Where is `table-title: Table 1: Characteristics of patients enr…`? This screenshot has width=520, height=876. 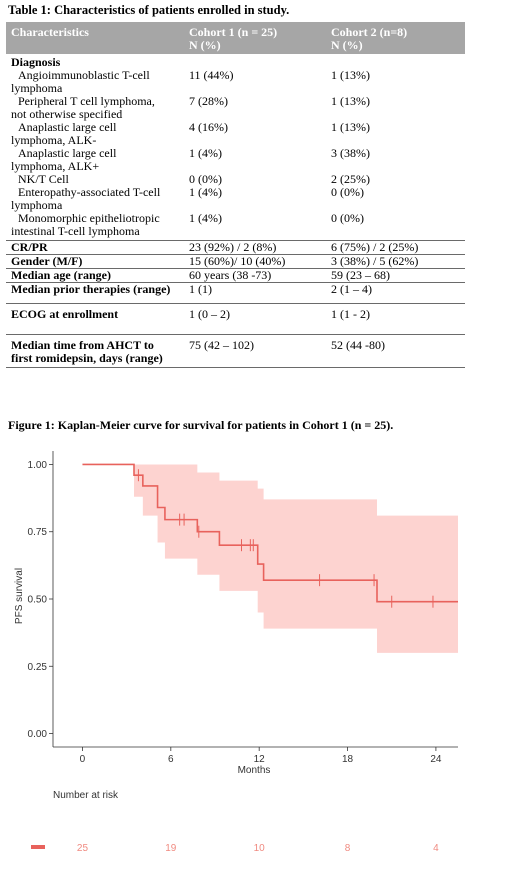
table-title: Table 1: Characteristics of patients enr… is located at coordinates (149, 10).